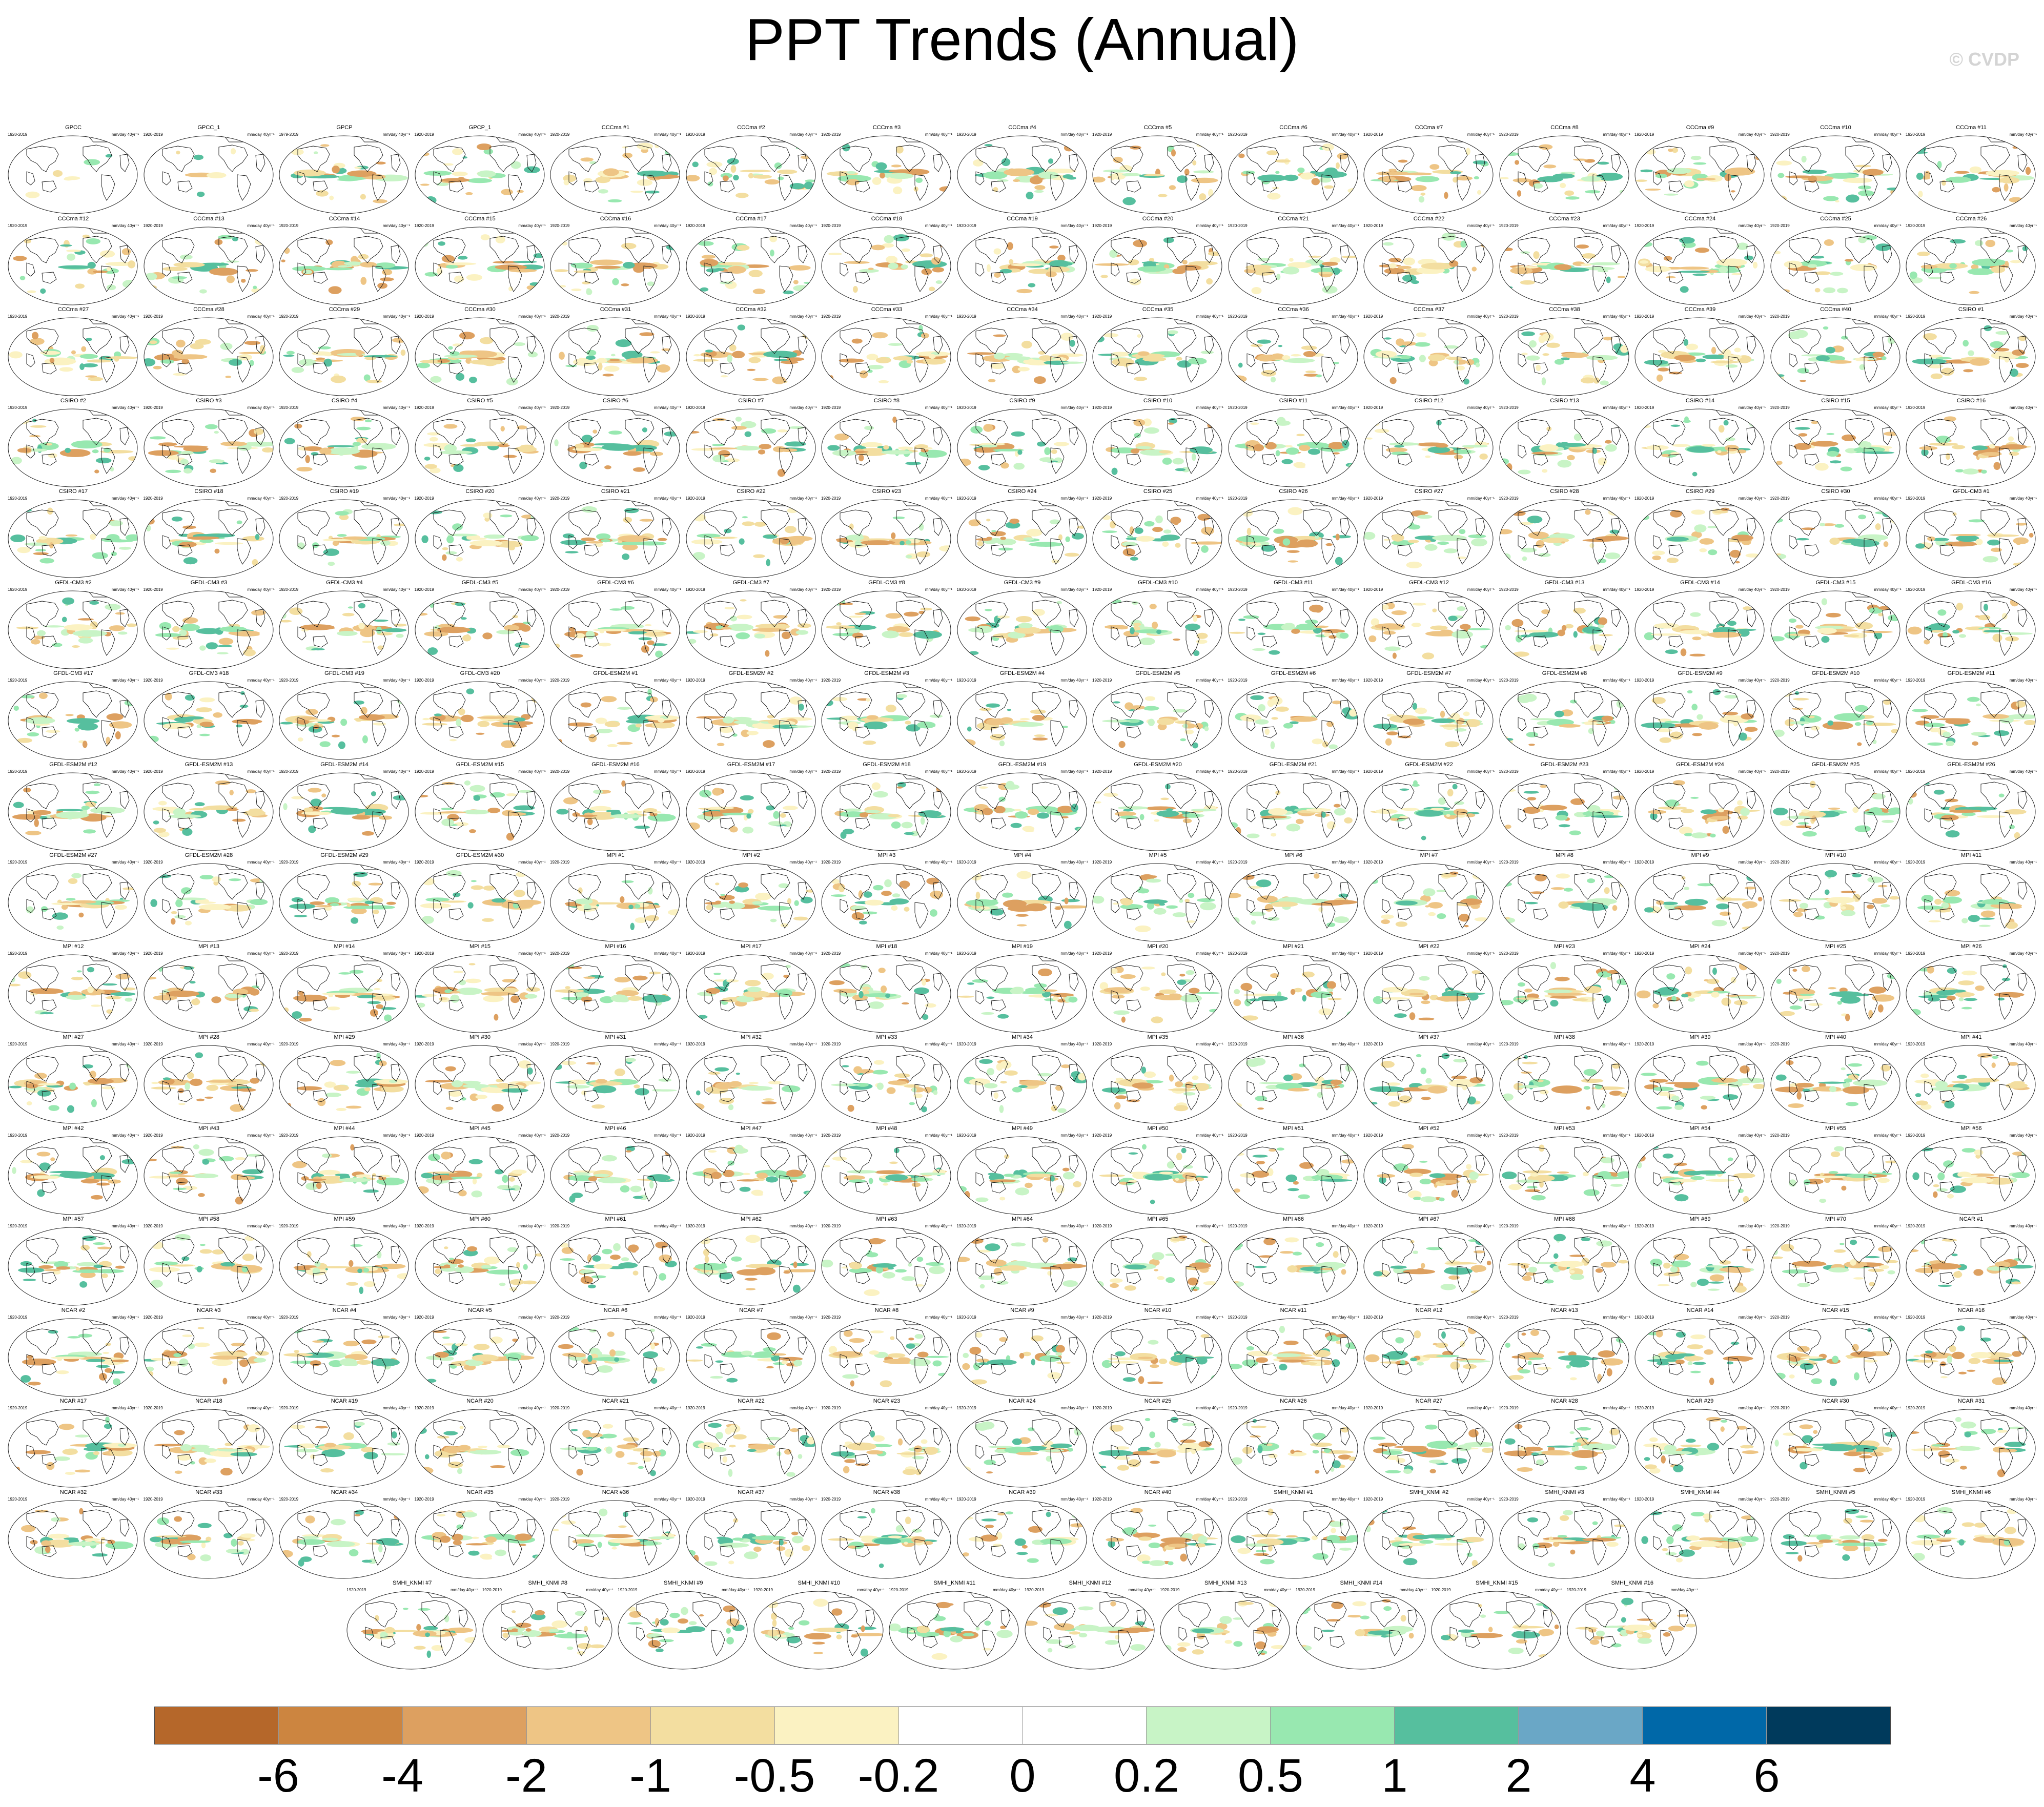 The width and height of the screenshot is (2044, 1807). What do you see at coordinates (1564, 582) in the screenshot?
I see `panel-title: GFDL-CM3 #13` at bounding box center [1564, 582].